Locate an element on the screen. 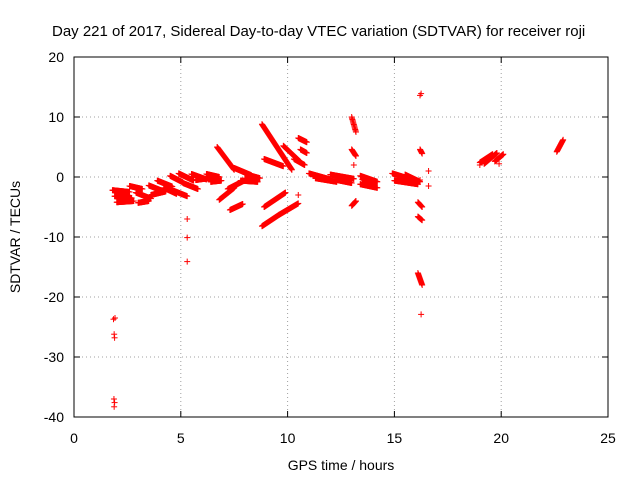  x-axis-label: GPS time / hours is located at coordinates (341, 465).